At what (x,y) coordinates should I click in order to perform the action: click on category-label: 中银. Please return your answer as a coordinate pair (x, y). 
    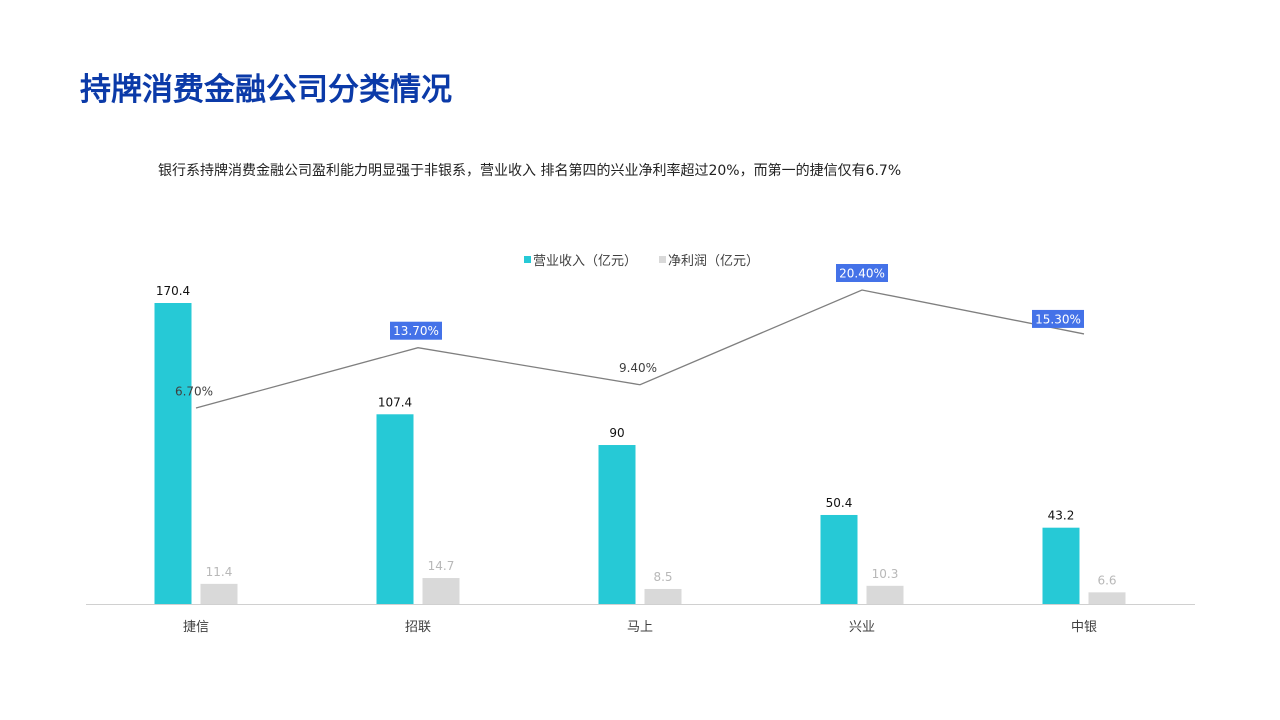
    Looking at the image, I should click on (1084, 627).